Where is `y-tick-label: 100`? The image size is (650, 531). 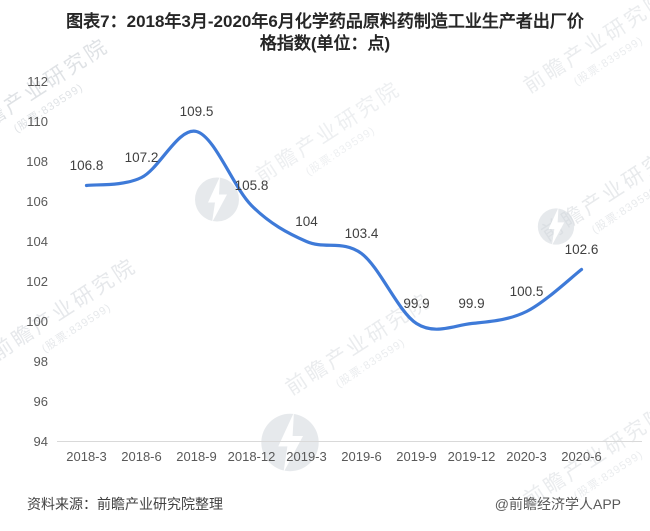 y-tick-label: 100 is located at coordinates (37, 321).